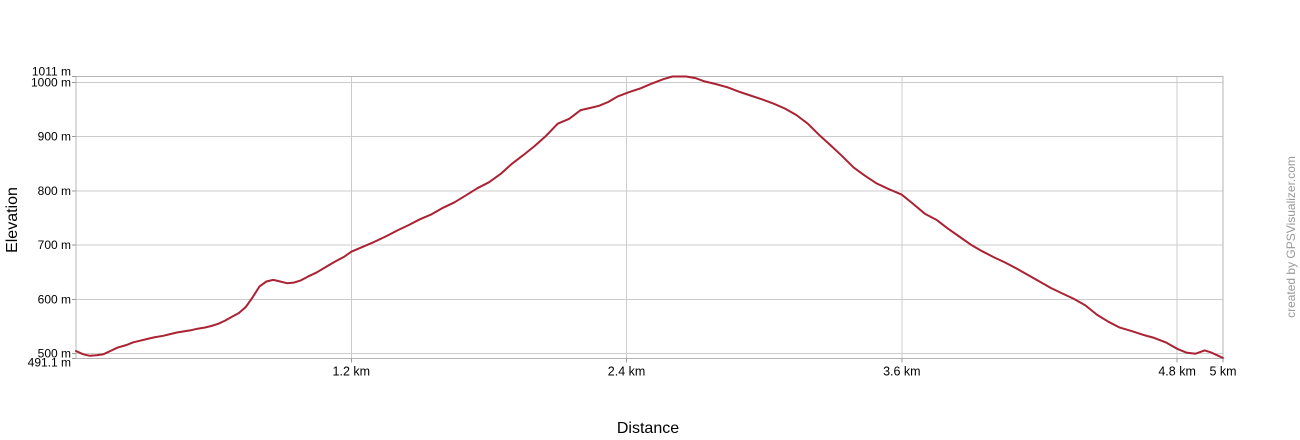 This screenshot has width=1300, height=440. I want to click on y-tick-label: 500 m, so click(54, 354).